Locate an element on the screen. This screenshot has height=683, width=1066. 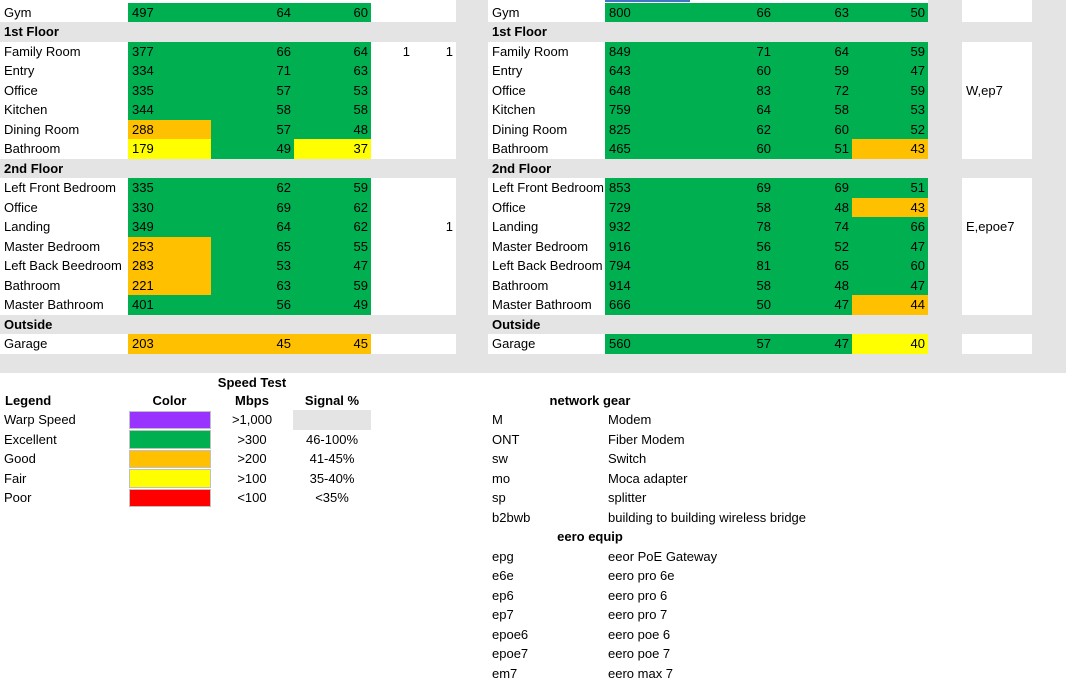
gear-desc: Modem is located at coordinates (754, 420).